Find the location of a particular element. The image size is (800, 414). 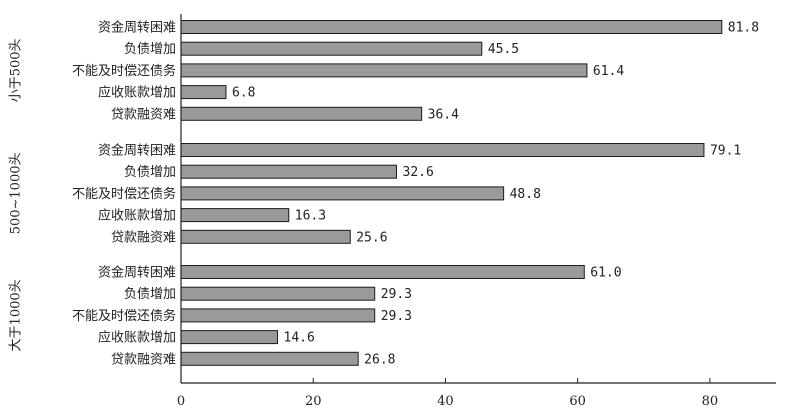

x-tick-label: 0 is located at coordinates (181, 401).